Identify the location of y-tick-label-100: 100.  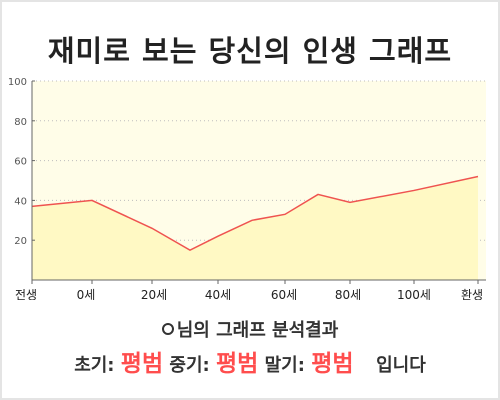
(17, 82).